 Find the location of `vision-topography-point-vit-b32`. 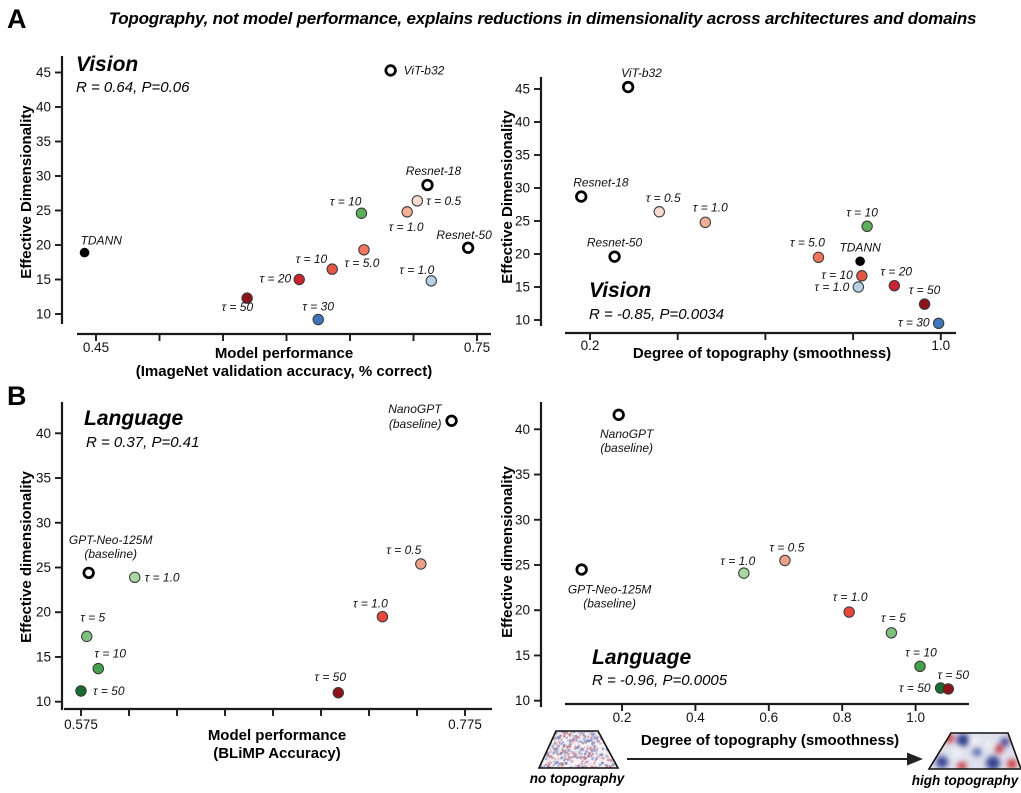

vision-topography-point-vit-b32 is located at coordinates (628, 87).